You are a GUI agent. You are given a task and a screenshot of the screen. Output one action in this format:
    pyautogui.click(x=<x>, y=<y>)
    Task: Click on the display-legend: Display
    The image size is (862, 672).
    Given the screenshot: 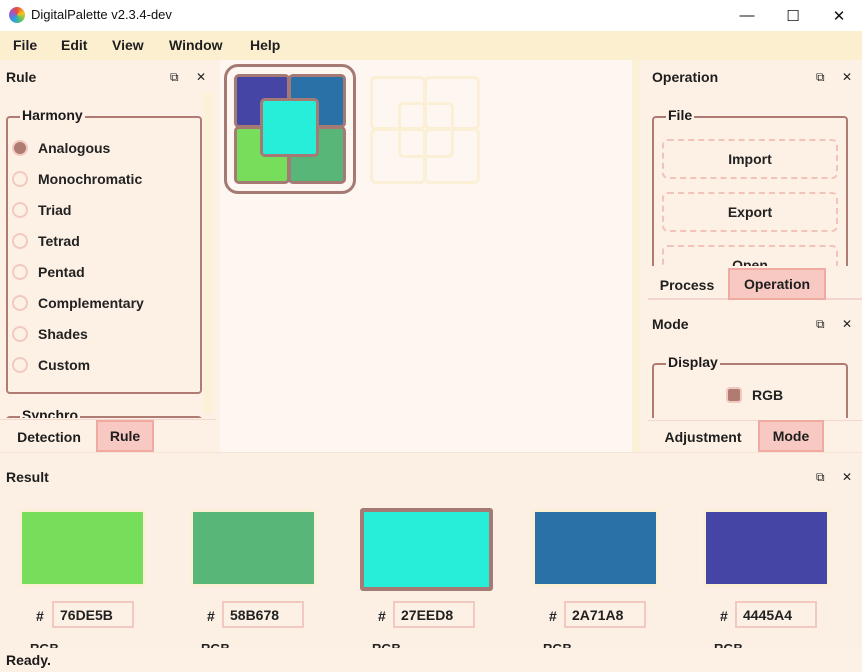 What is the action you would take?
    pyautogui.click(x=693, y=362)
    